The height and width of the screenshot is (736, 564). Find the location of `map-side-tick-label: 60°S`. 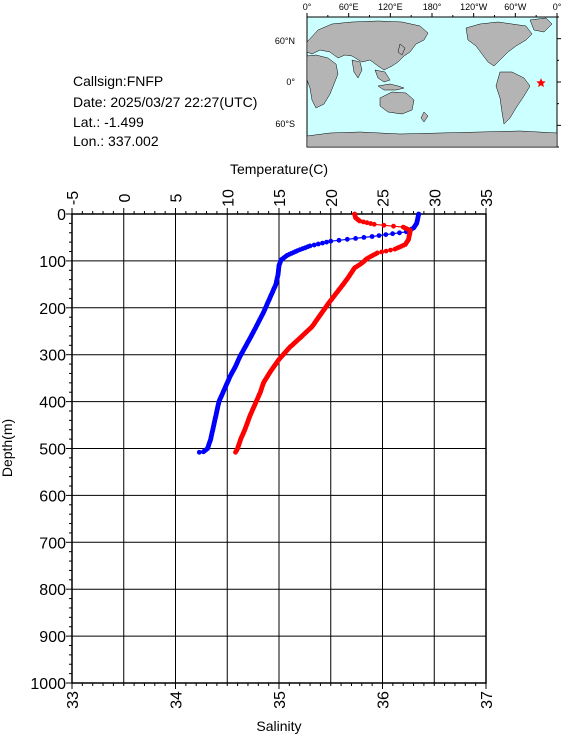

map-side-tick-label: 60°S is located at coordinates (285, 124).